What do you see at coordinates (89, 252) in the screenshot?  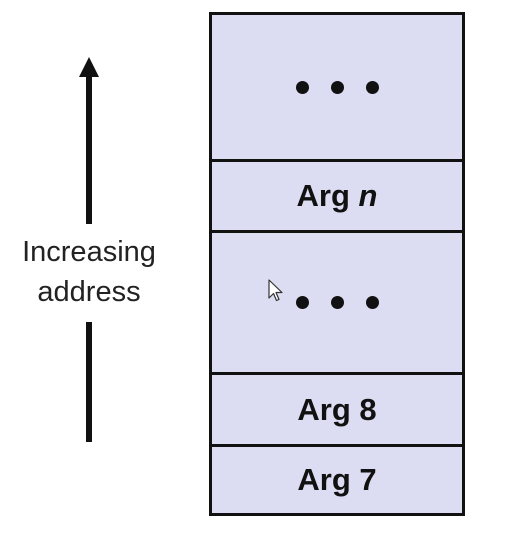 I see `label-line-1: Increasing` at bounding box center [89, 252].